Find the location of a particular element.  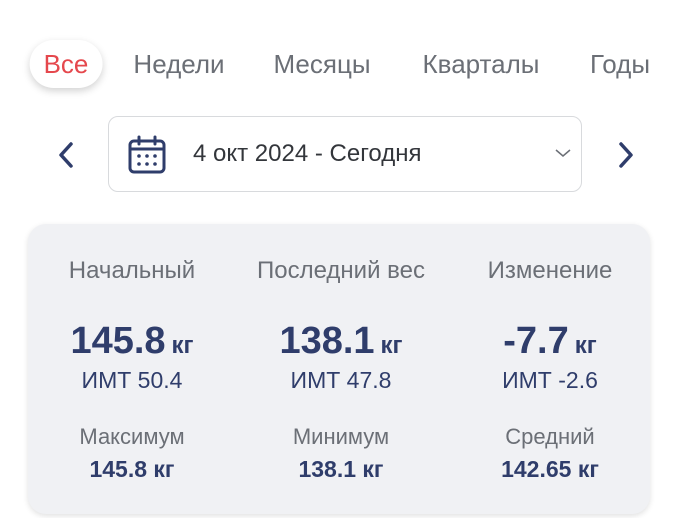

chevron-down-icon is located at coordinates (563, 153).